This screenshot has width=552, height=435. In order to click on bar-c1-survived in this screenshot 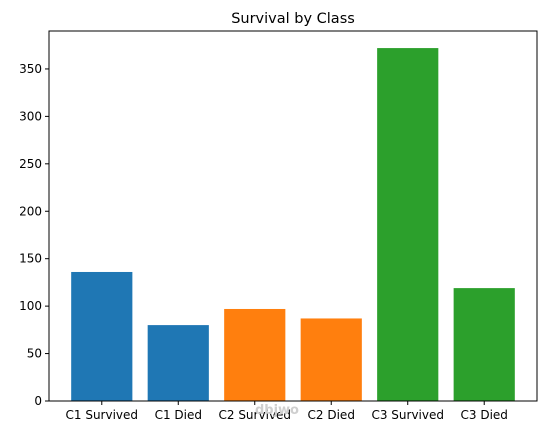, I will do `click(102, 336)`.